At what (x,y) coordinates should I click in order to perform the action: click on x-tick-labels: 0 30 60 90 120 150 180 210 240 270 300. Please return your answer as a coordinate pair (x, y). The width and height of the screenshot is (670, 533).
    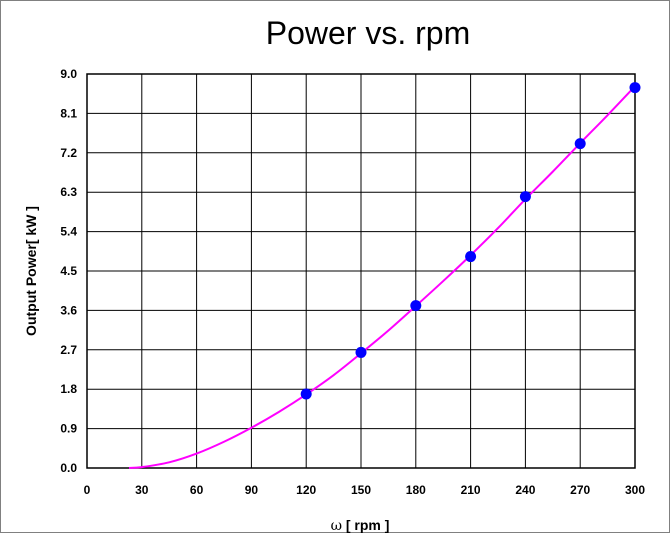
    Looking at the image, I should click on (365, 490).